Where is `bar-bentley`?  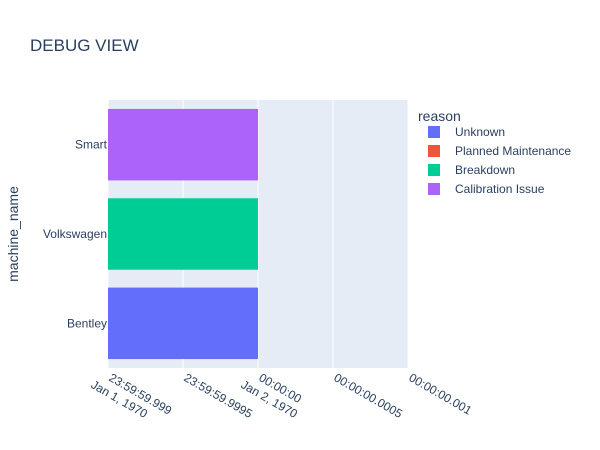 bar-bentley is located at coordinates (183, 323).